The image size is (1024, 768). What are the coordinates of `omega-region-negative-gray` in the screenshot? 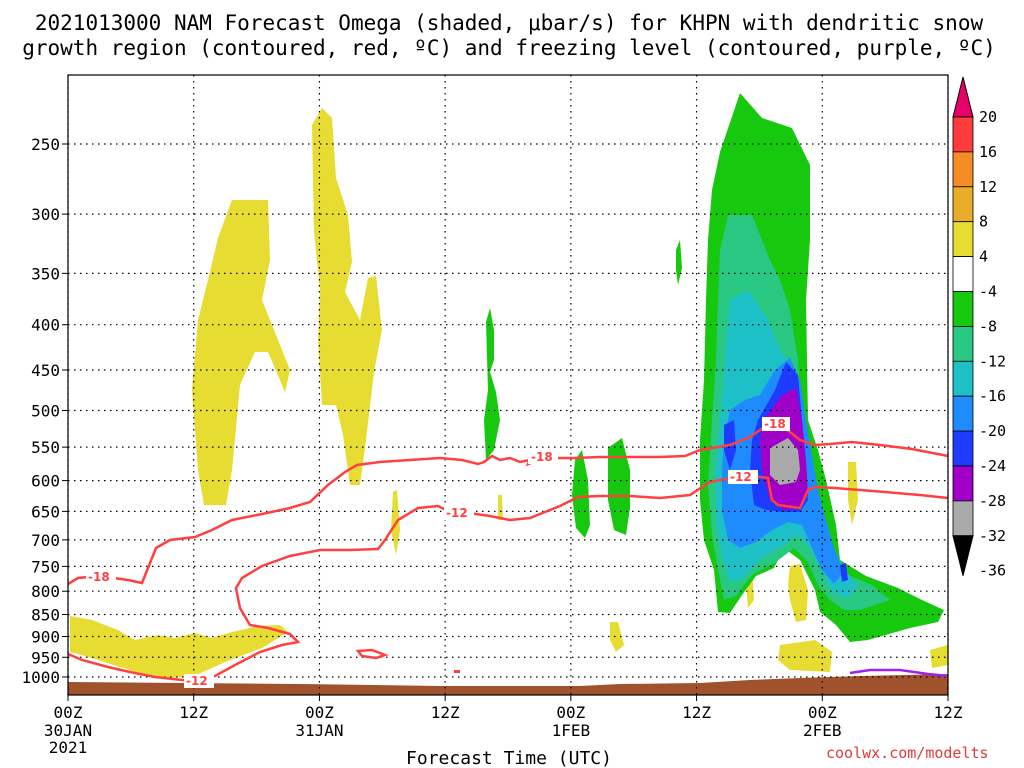 It's located at (785, 461).